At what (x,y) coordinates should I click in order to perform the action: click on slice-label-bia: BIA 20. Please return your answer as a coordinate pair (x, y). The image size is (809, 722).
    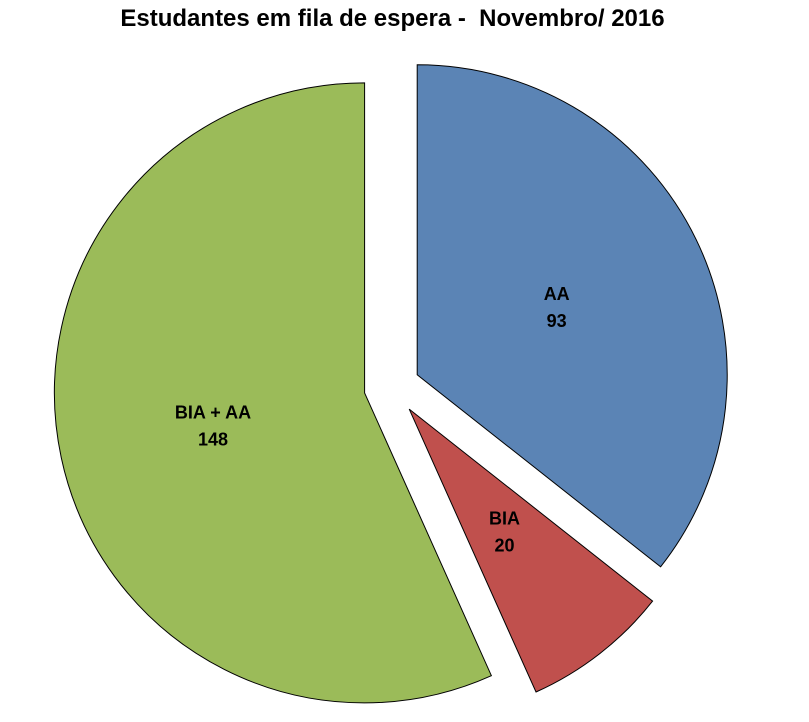
    Looking at the image, I should click on (504, 531).